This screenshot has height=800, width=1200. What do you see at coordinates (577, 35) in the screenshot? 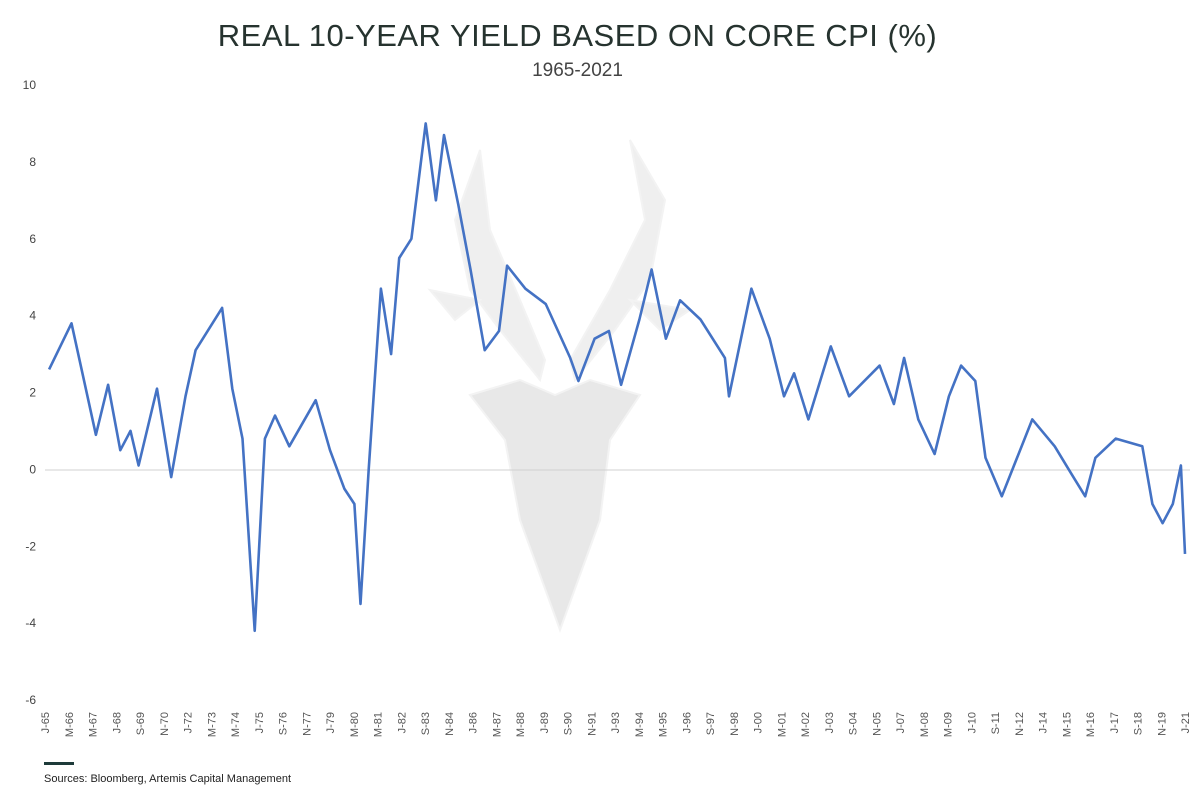
I see `chart-title: REAL 10-YEAR YIELD BASED ON CORE CPI (%)` at bounding box center [577, 35].